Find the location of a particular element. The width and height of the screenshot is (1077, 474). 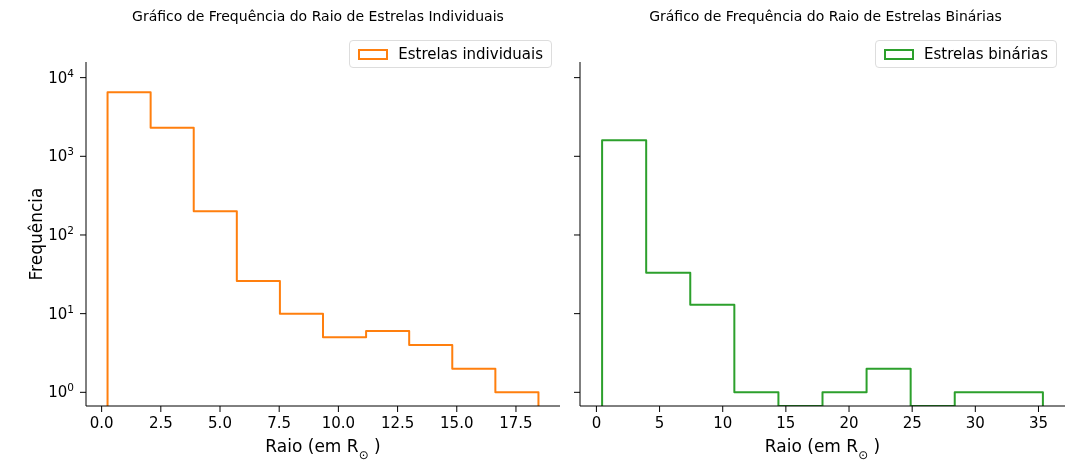

chart-title: Gráfico de Frequência do Raio de Estrelas Binárias is located at coordinates (825, 17).